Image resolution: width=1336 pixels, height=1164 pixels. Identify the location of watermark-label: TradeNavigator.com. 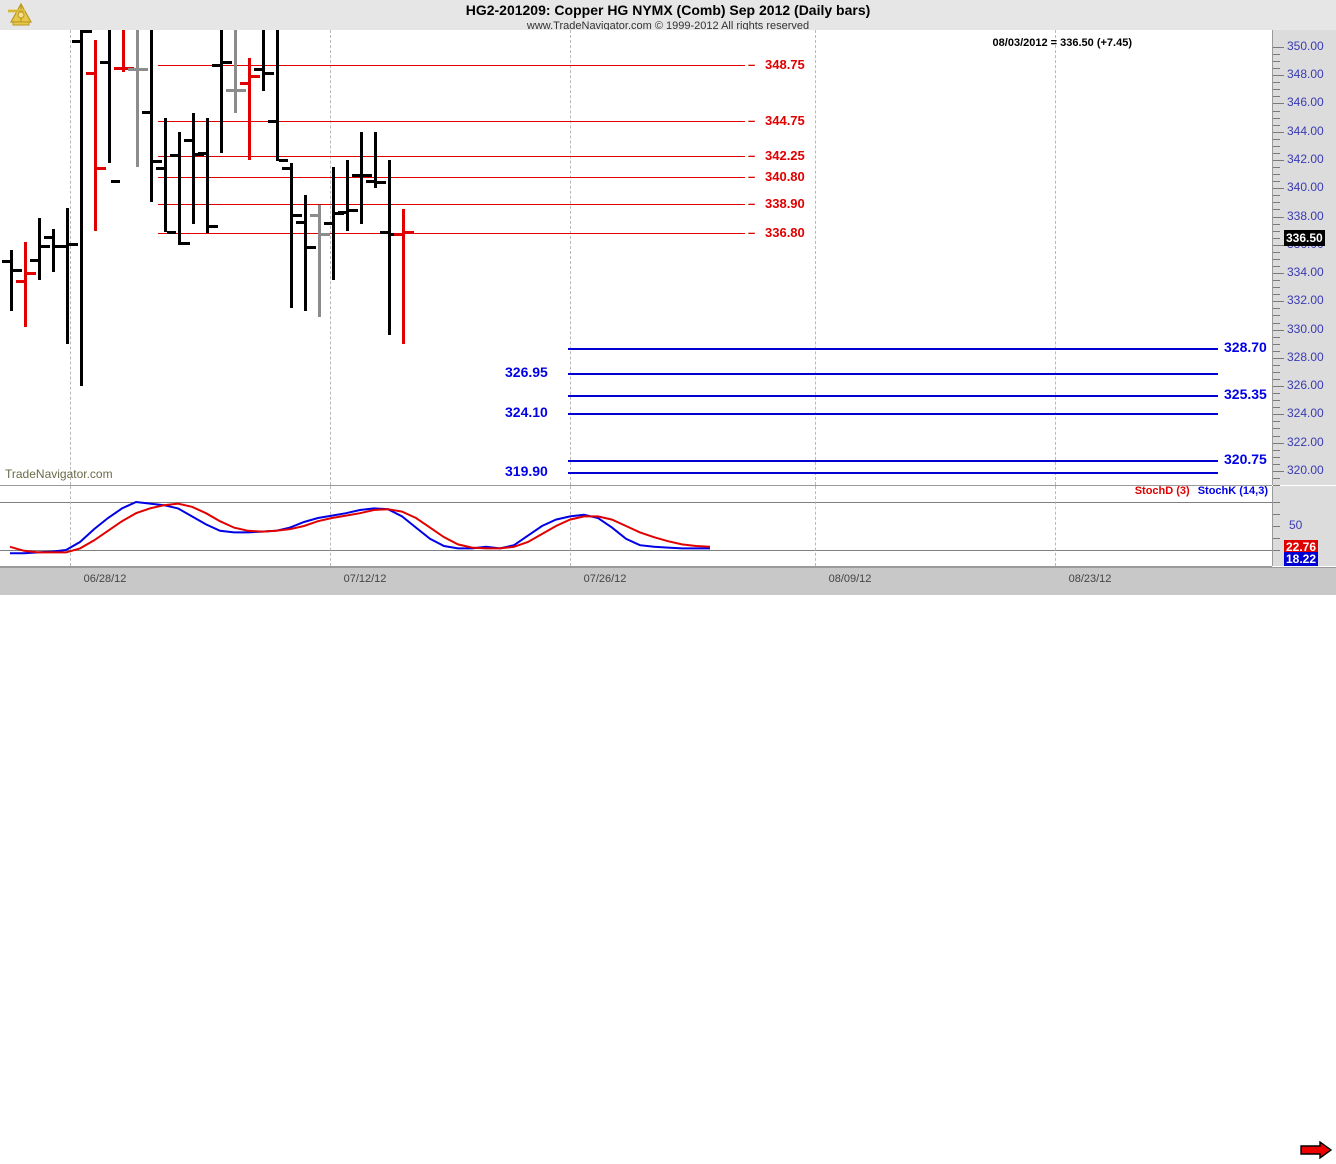
(59, 474).